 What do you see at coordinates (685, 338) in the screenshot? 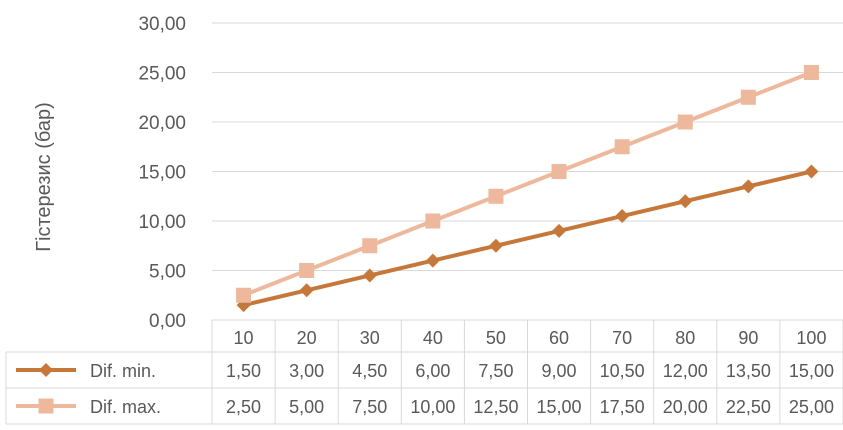
I see `x-tick-label: 80` at bounding box center [685, 338].